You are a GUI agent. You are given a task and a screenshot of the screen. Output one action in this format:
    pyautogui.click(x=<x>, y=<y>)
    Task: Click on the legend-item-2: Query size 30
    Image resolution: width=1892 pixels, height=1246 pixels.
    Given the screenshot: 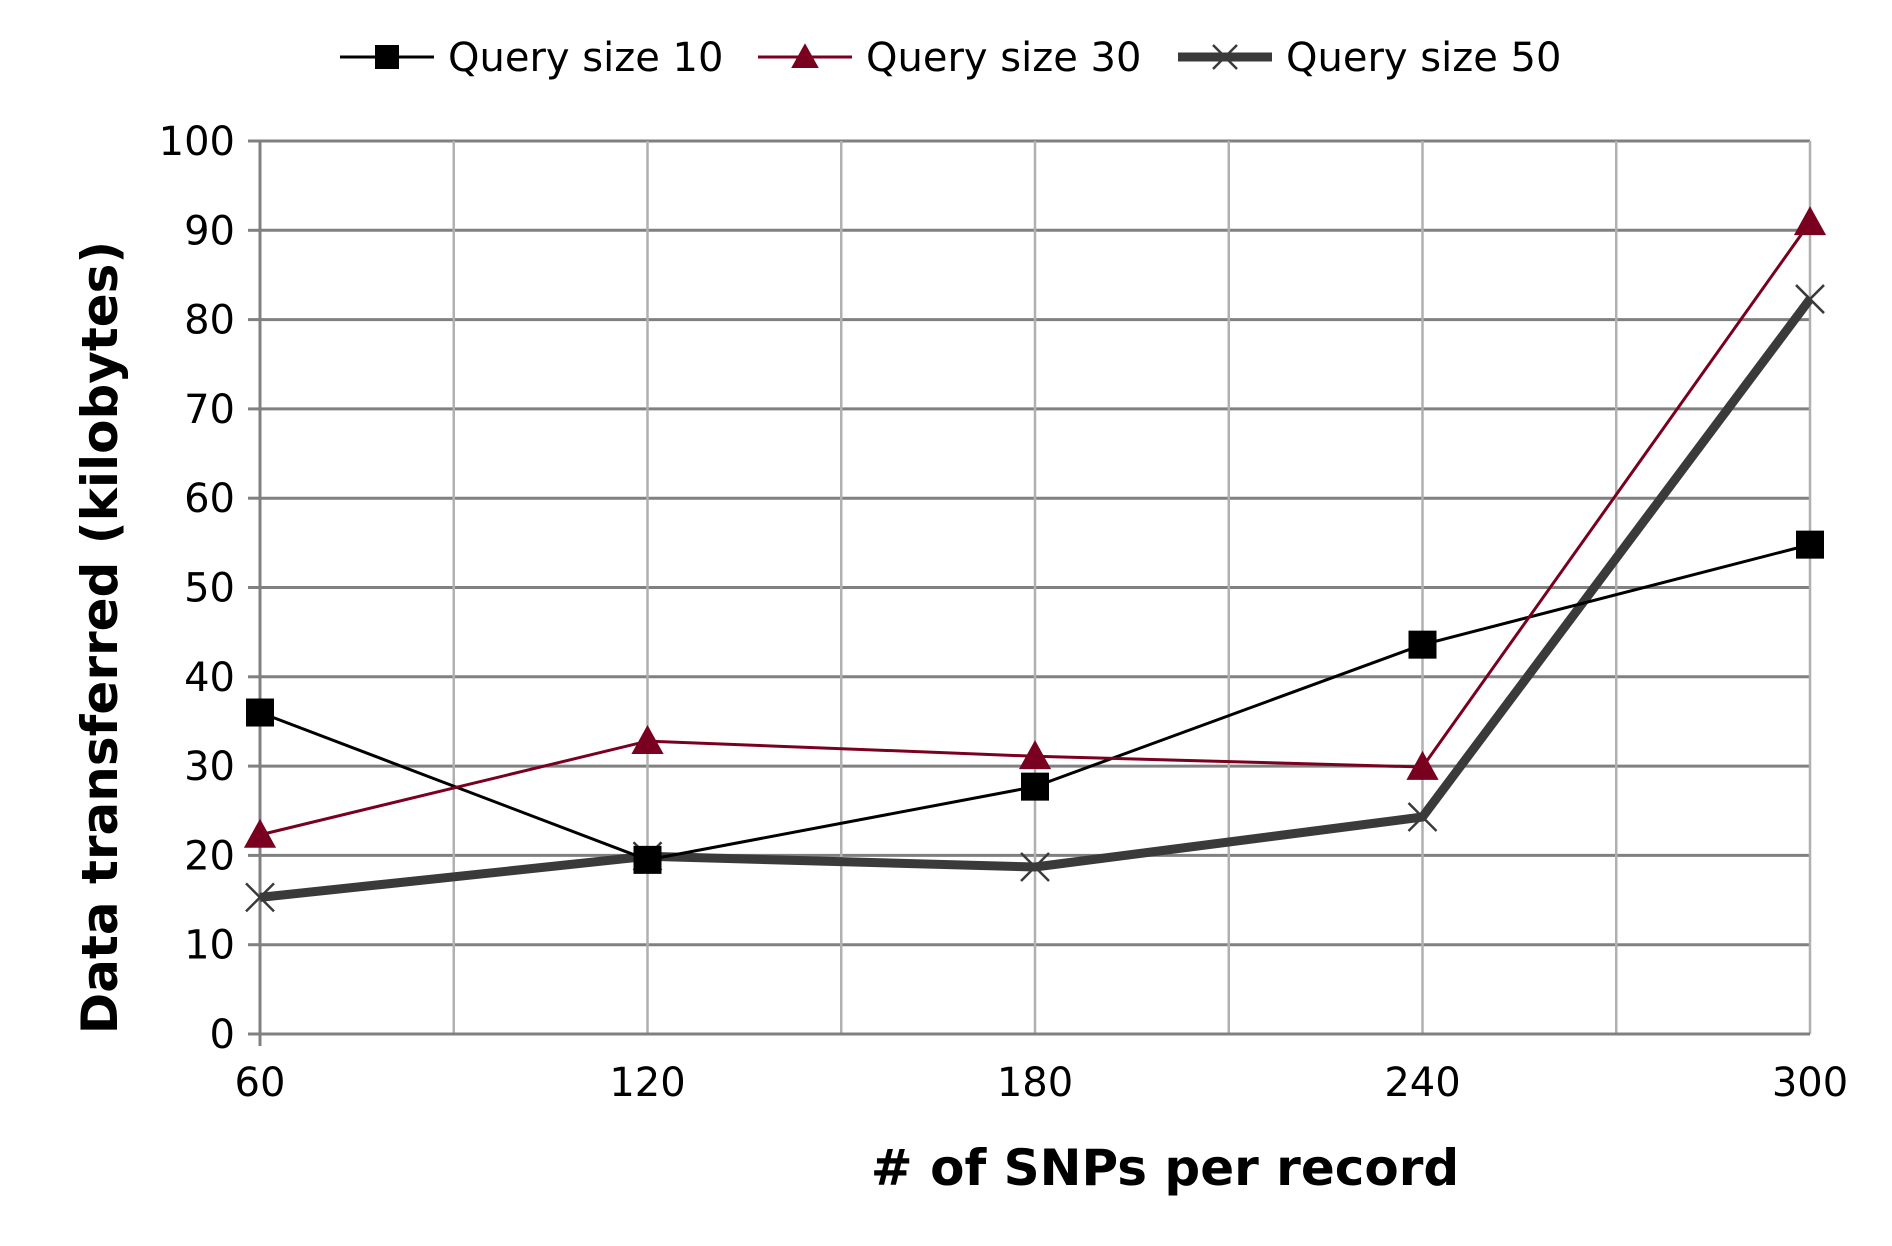 What is the action you would take?
    pyautogui.click(x=949, y=58)
    